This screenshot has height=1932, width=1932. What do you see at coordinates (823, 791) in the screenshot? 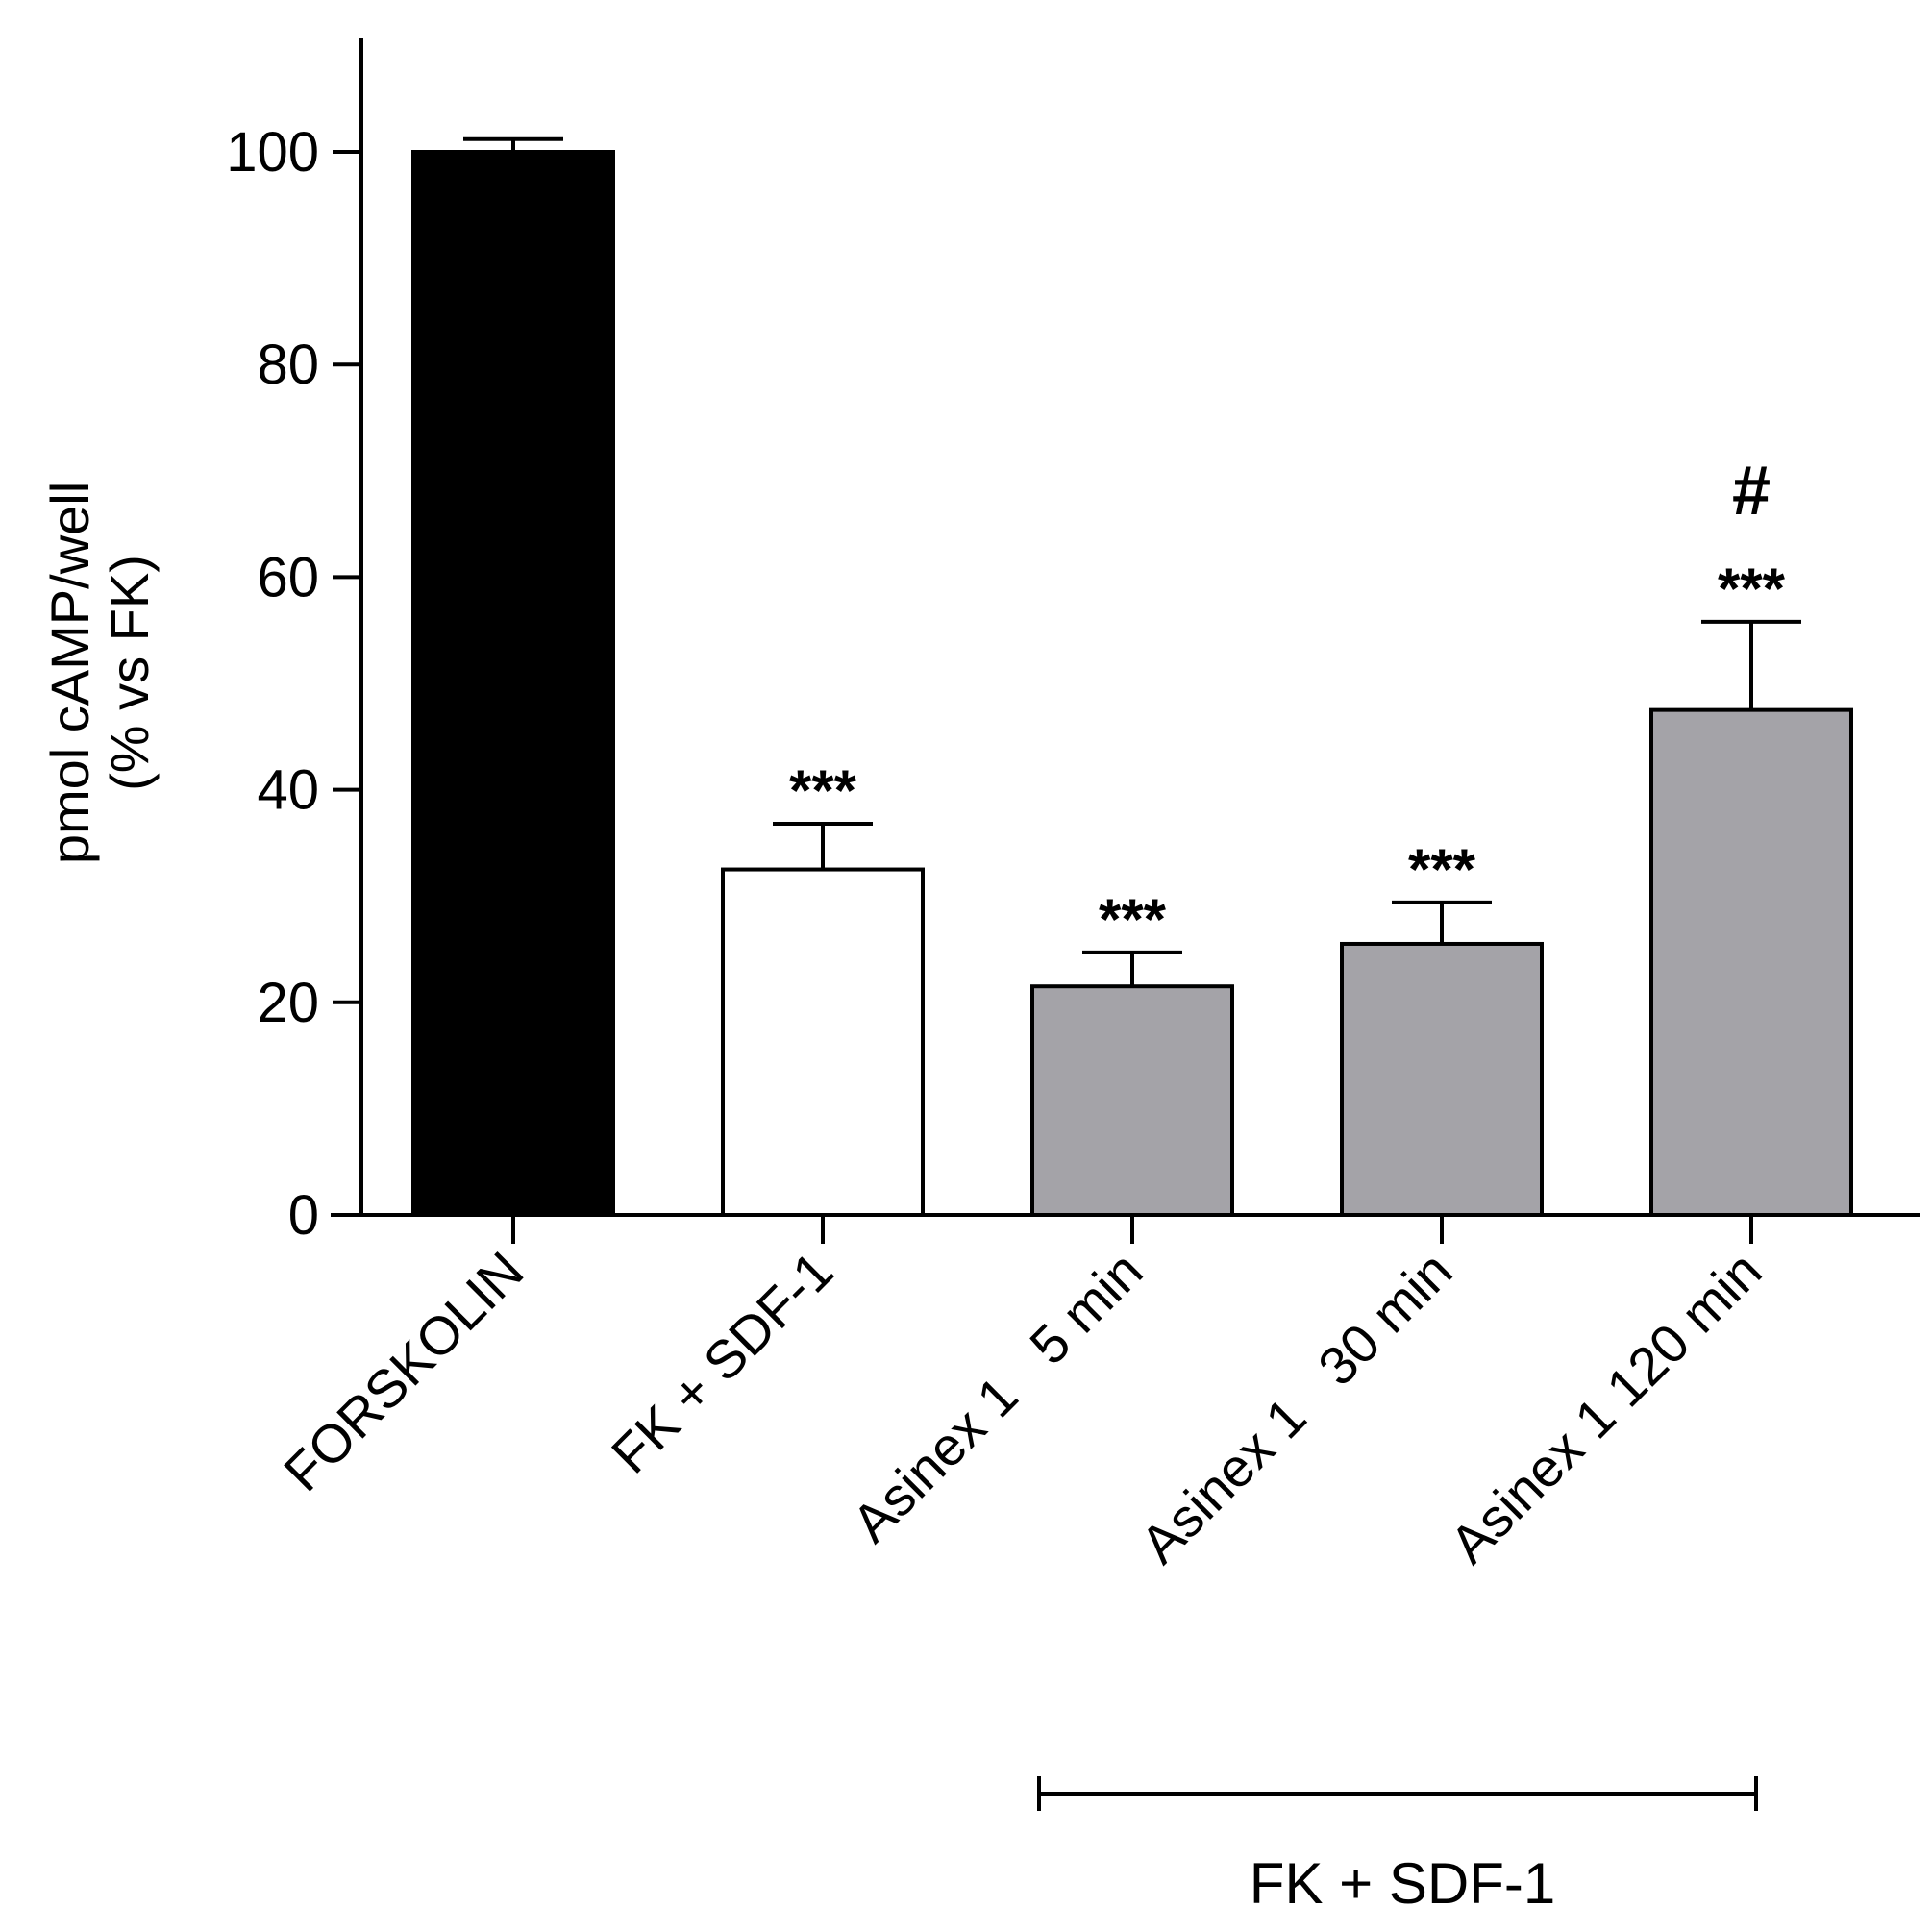
I see `significance-label-1: ***` at bounding box center [823, 791].